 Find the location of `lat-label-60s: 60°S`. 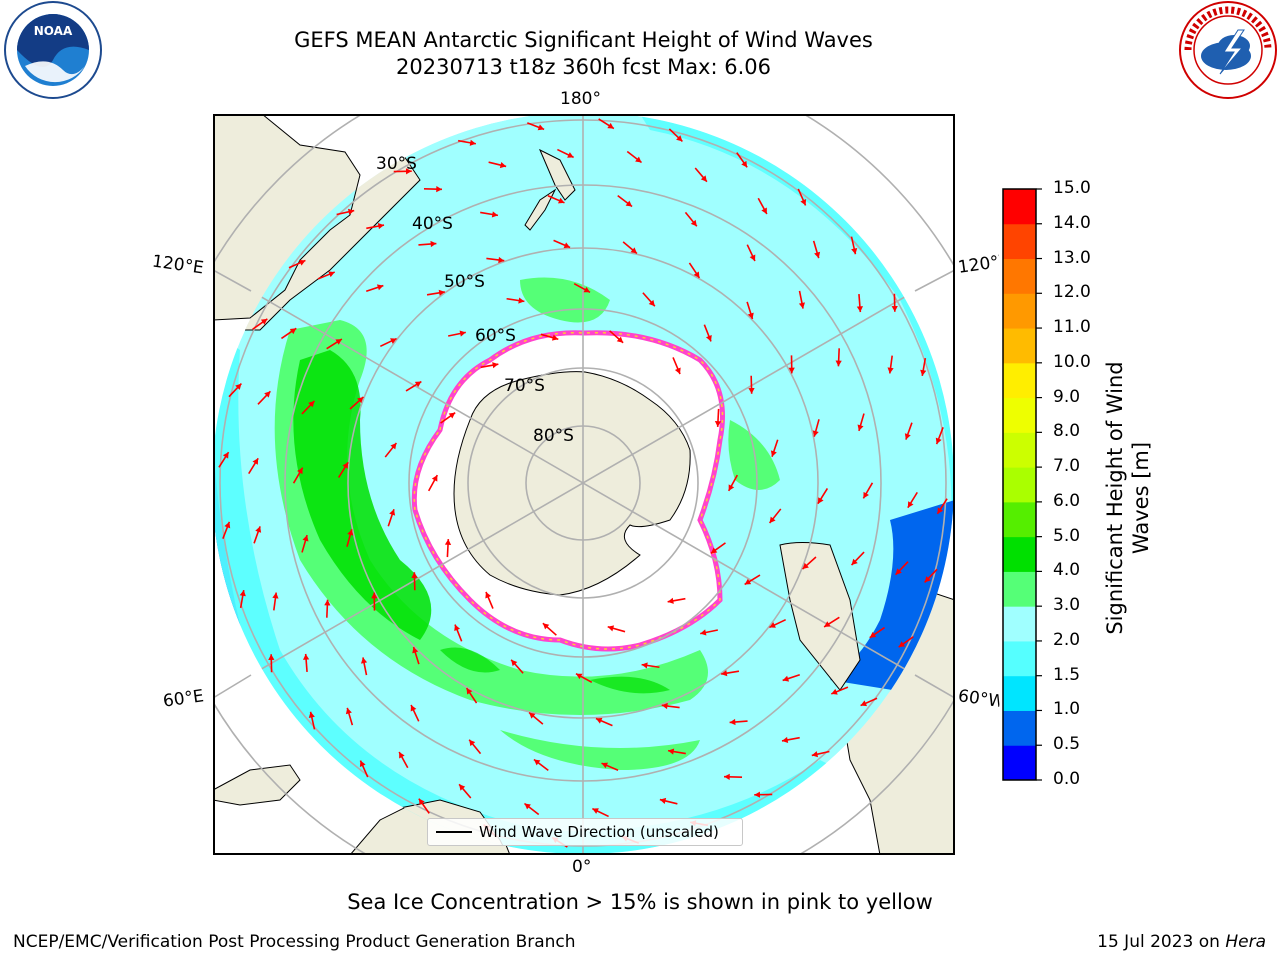

lat-label-60s: 60°S is located at coordinates (495, 336).